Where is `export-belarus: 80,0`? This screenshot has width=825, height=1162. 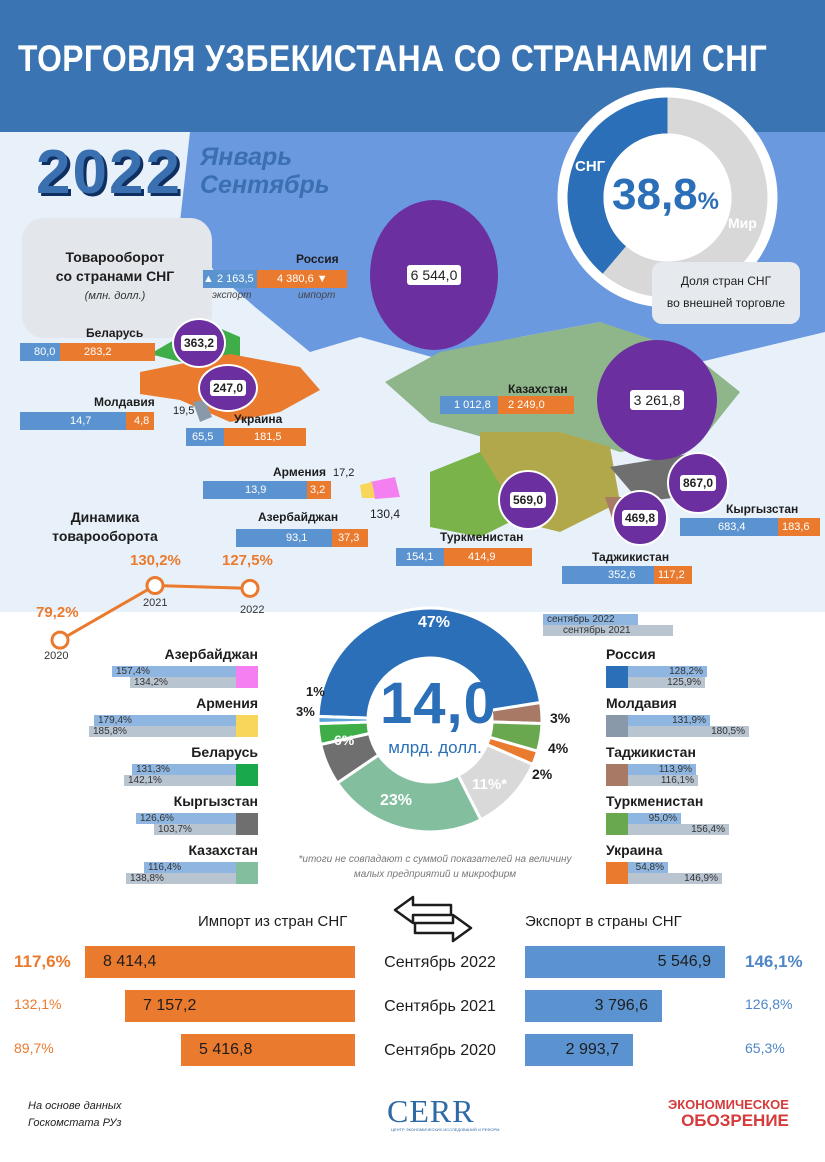 export-belarus: 80,0 is located at coordinates (40, 352).